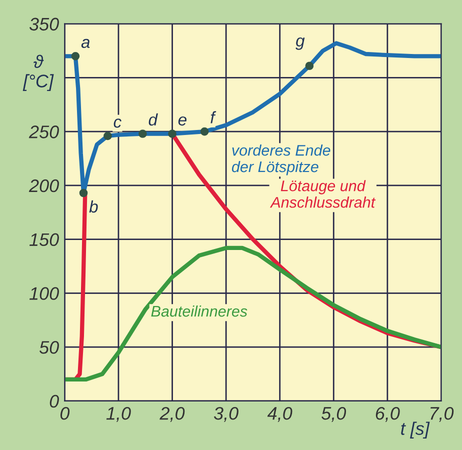 This screenshot has width=462, height=450. Describe the element at coordinates (213, 117) in the screenshot. I see `annotation: f` at that location.